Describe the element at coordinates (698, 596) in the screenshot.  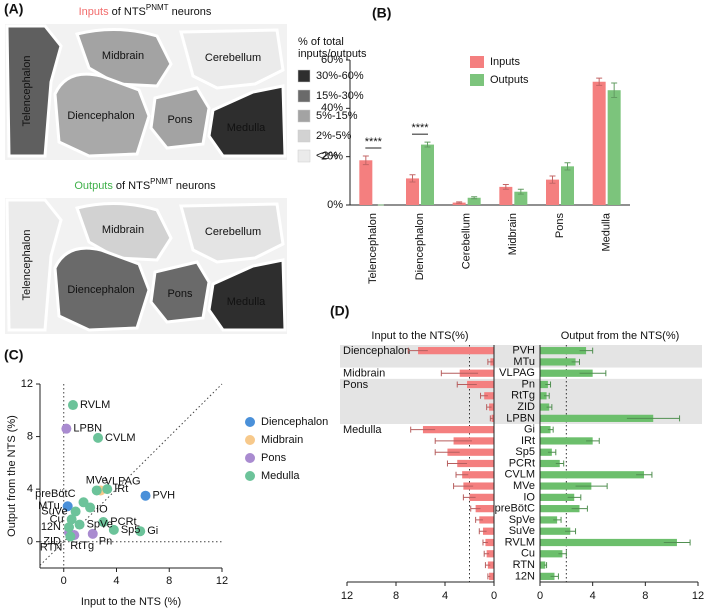
I see `x-tick-label: 12` at that location.